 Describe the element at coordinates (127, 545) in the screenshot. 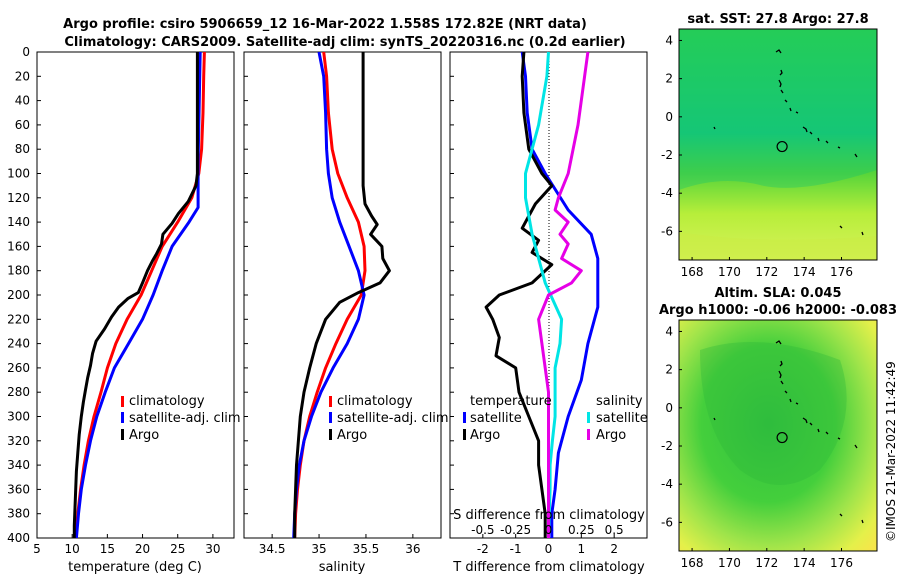

I see `temperature-axis-ticks: 5 10 15 20 25 30` at that location.